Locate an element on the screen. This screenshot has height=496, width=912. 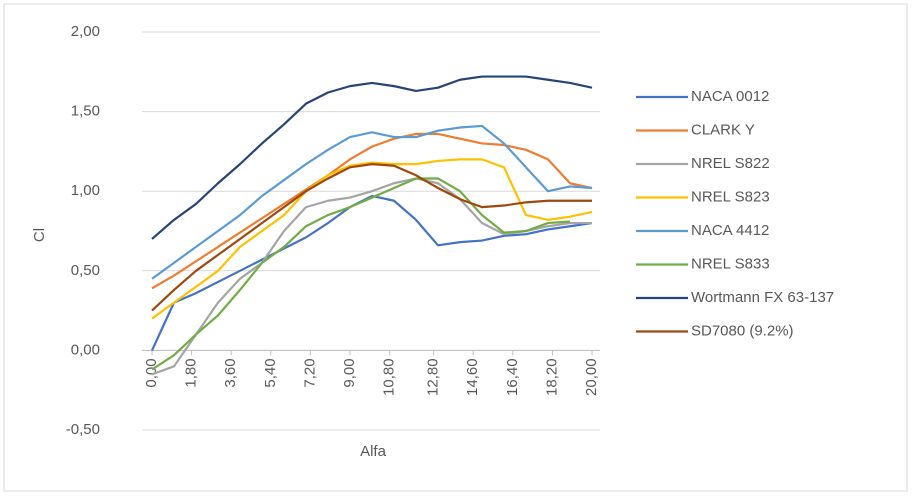
x-tick-label: 10,80 is located at coordinates (389, 377).